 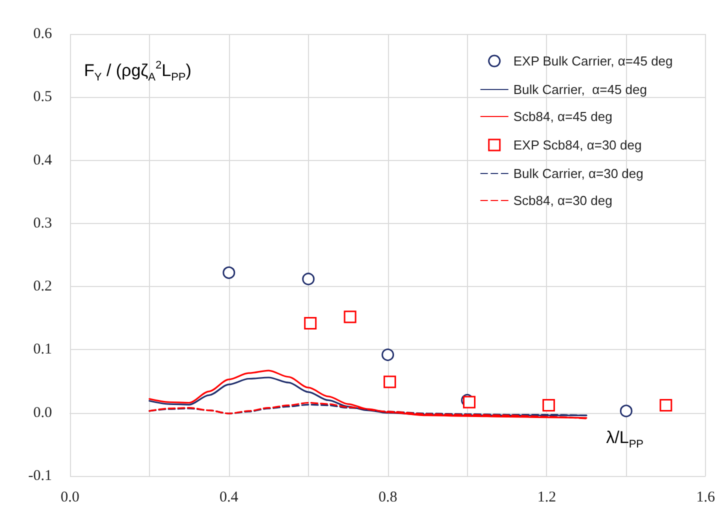 What do you see at coordinates (706, 497) in the screenshot?
I see `x-tick-label: 1.6` at bounding box center [706, 497].